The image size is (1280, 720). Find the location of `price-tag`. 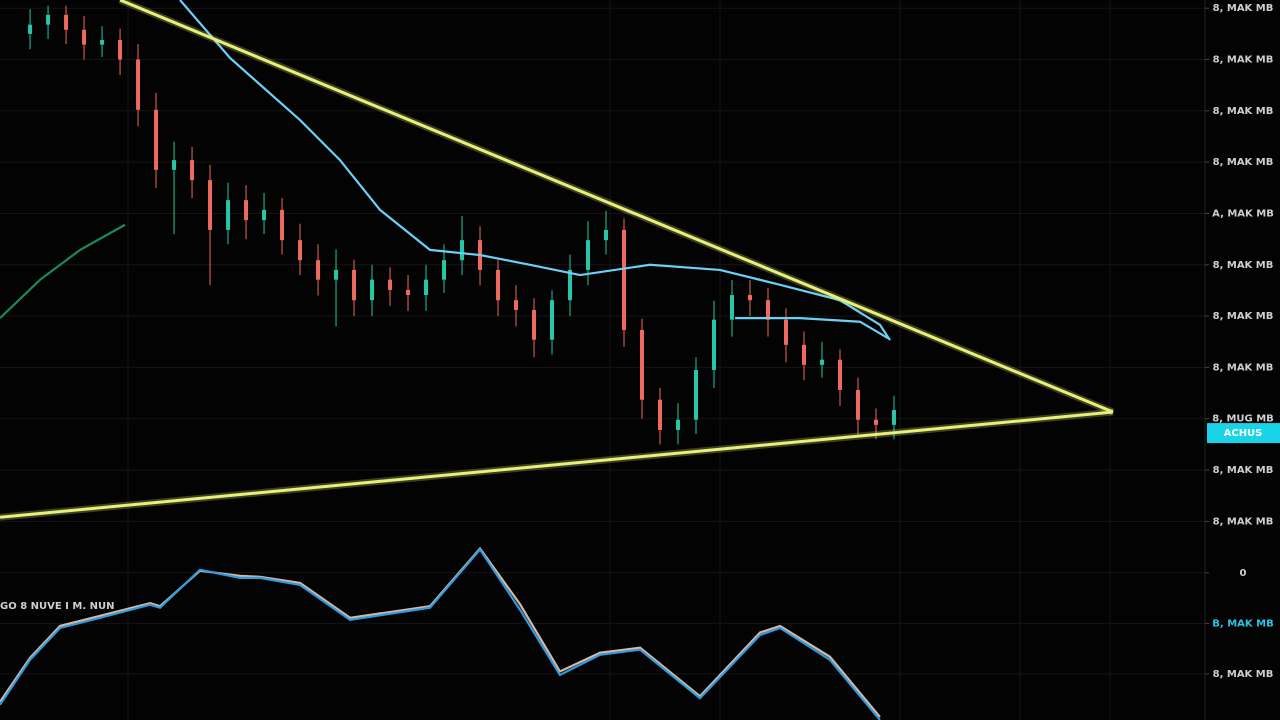

price-tag is located at coordinates (1243, 433).